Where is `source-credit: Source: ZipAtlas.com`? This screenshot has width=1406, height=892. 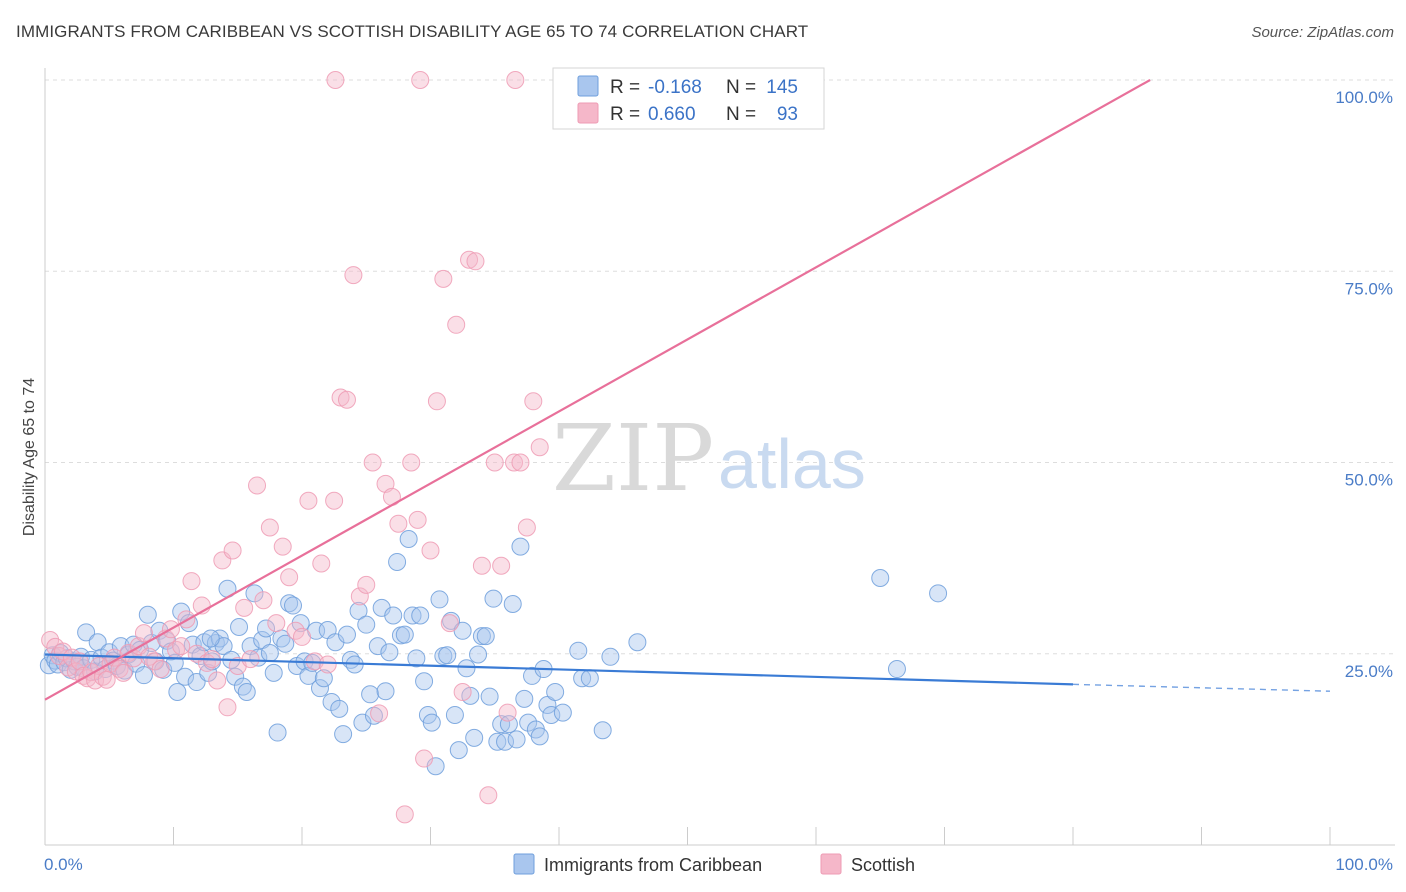
source-credit: Source: ZipAtlas.com is located at coordinates (1322, 32).